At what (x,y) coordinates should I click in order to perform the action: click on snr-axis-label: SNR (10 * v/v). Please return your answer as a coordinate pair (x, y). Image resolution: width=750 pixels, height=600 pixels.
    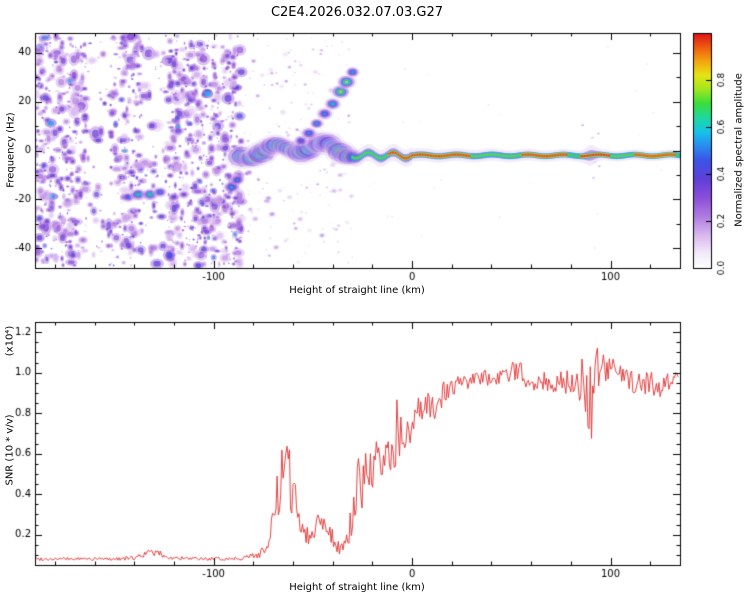
    Looking at the image, I should click on (10, 450).